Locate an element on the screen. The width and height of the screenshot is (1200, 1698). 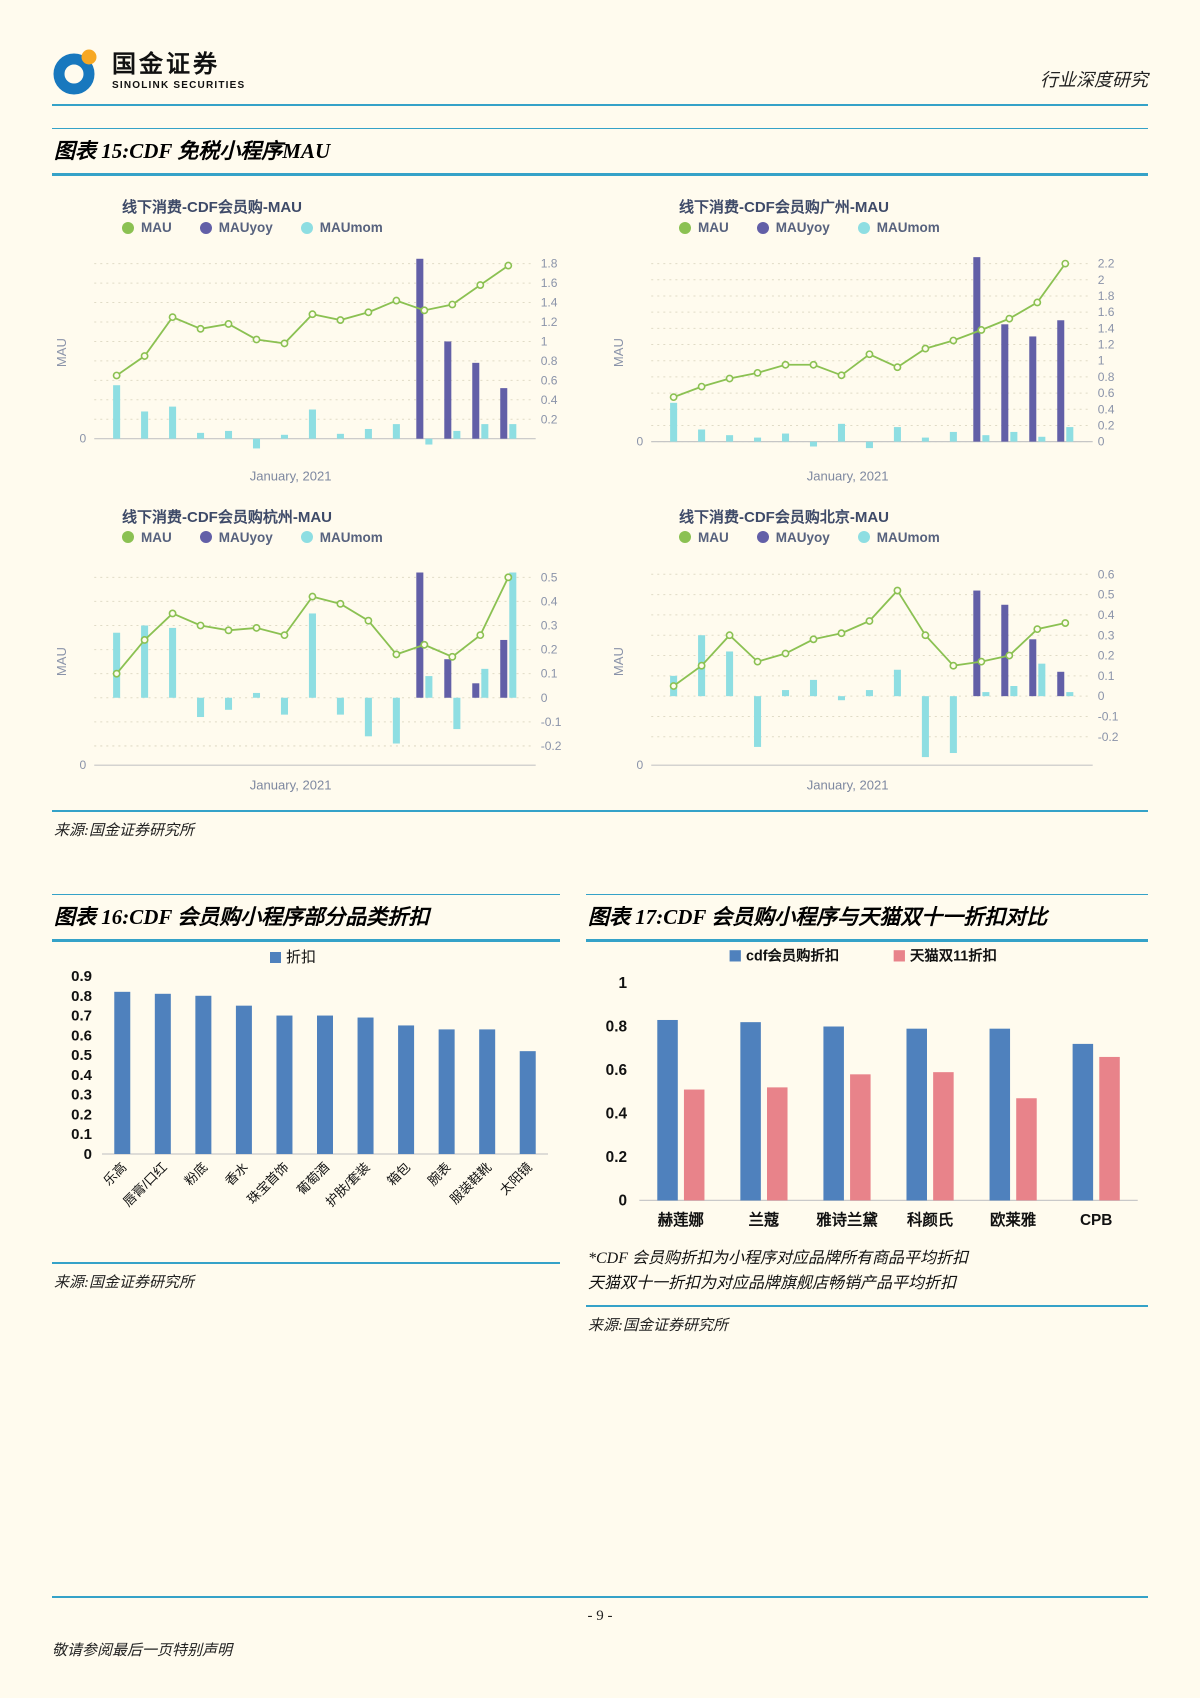
y-axis-label: MAU is located at coordinates (618, 662).